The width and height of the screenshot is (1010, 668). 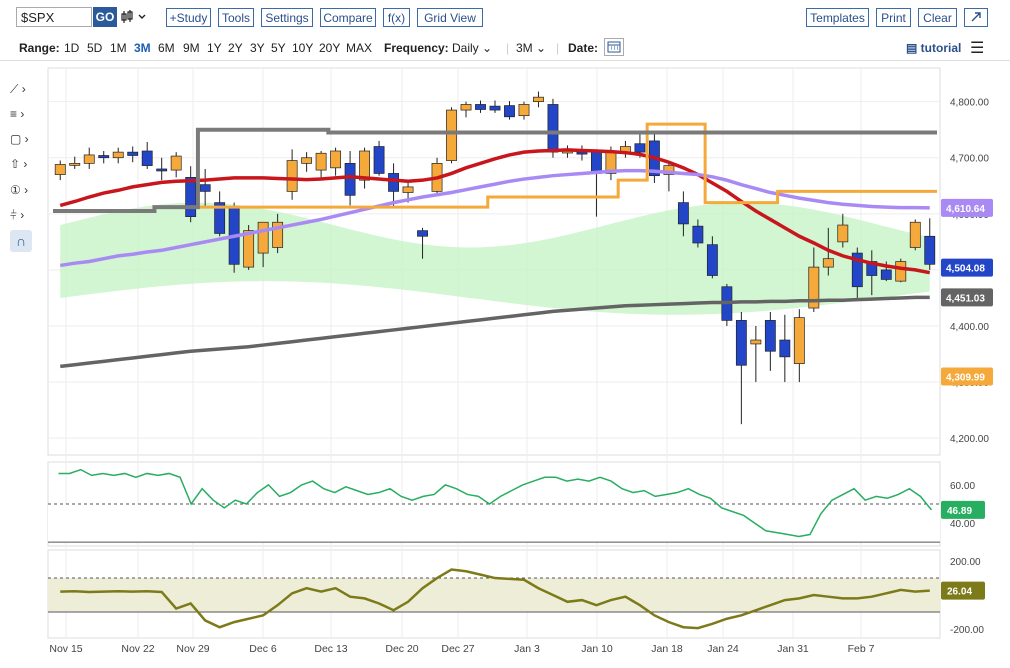 I want to click on frequency-select: Daily ⌄, so click(x=472, y=48).